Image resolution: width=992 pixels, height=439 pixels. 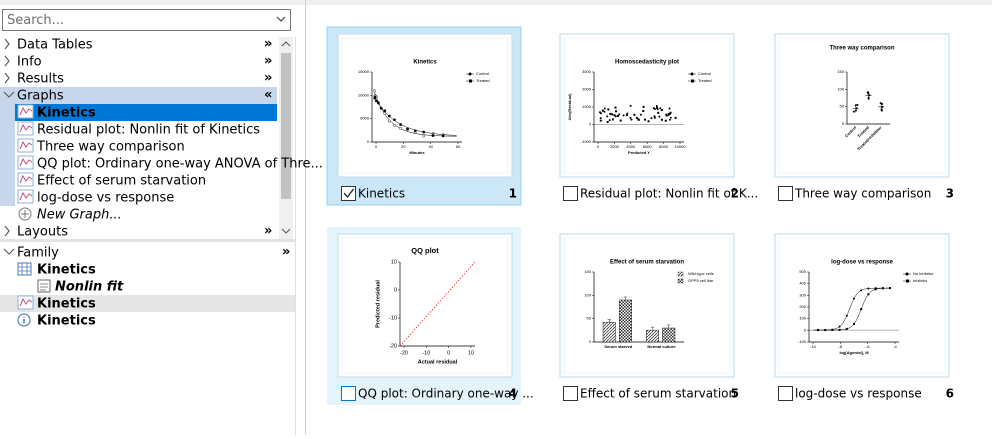 What do you see at coordinates (55, 45) in the screenshot?
I see `nav-section: Data Tables` at bounding box center [55, 45].